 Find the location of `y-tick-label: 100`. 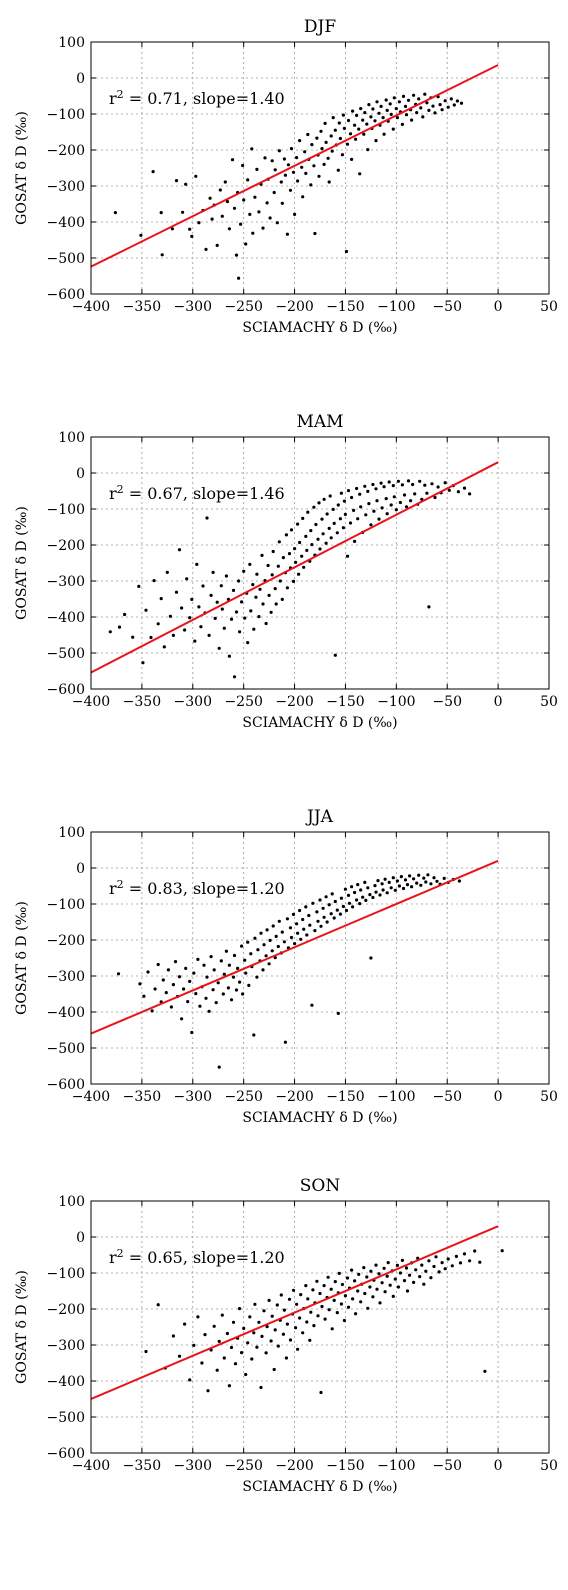

y-tick-label: 100 is located at coordinates (71, 43).